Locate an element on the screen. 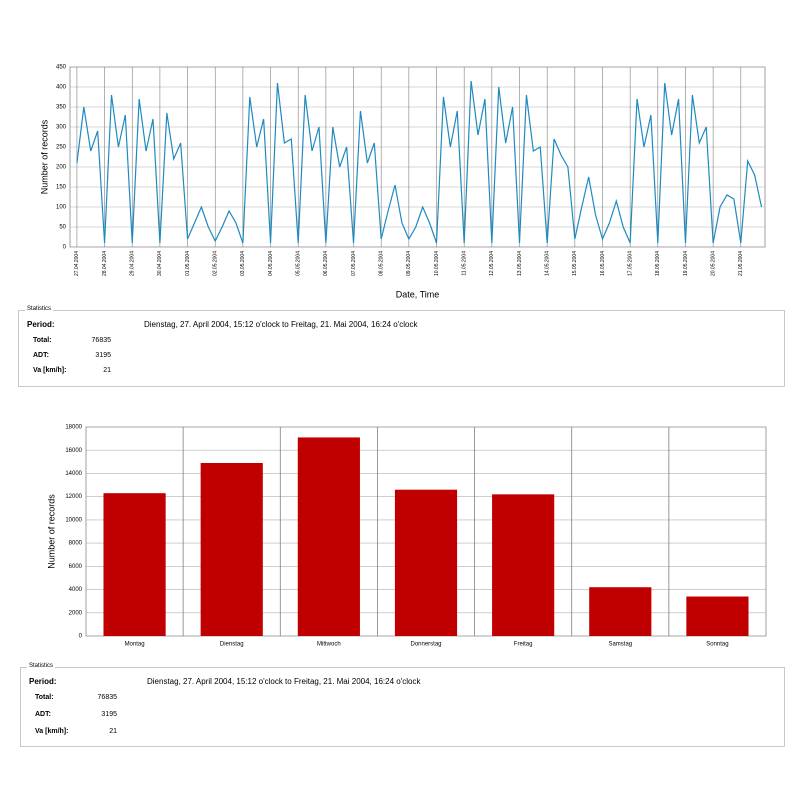 This screenshot has height=800, width=800. y-tick-label: 10000 is located at coordinates (73, 520).